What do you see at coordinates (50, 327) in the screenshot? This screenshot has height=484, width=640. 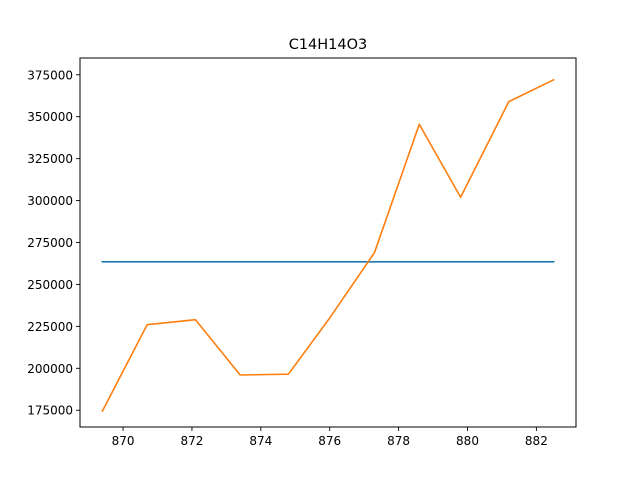 I see `y-tick-label: 225000` at bounding box center [50, 327].